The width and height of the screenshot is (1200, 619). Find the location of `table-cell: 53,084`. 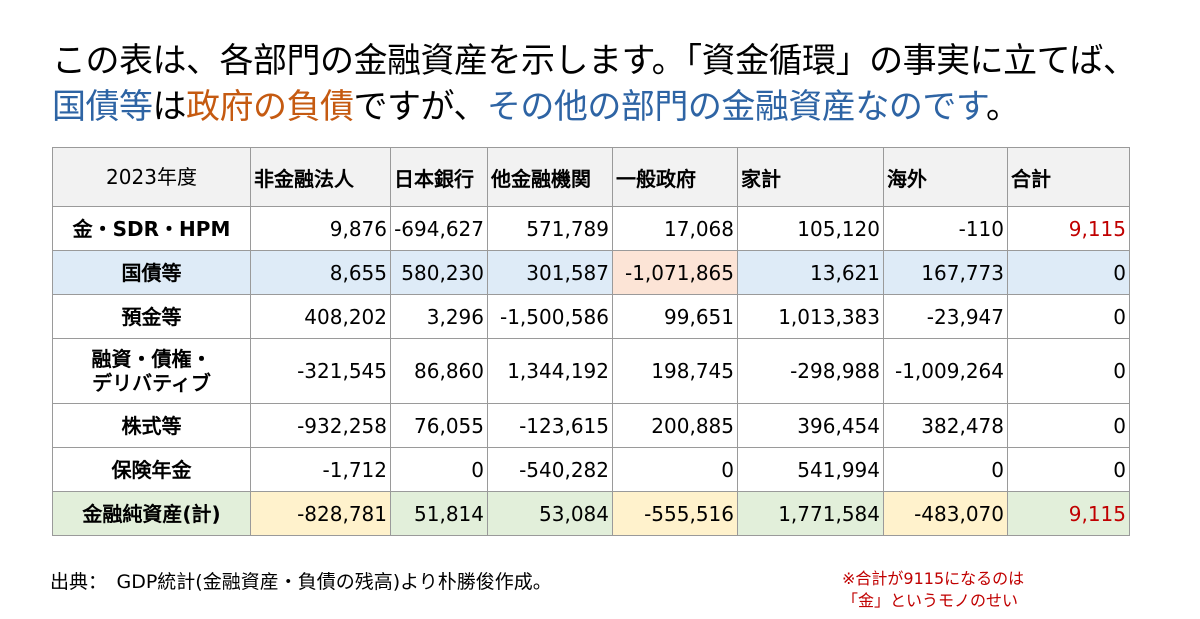

table-cell: 53,084 is located at coordinates (550, 513).